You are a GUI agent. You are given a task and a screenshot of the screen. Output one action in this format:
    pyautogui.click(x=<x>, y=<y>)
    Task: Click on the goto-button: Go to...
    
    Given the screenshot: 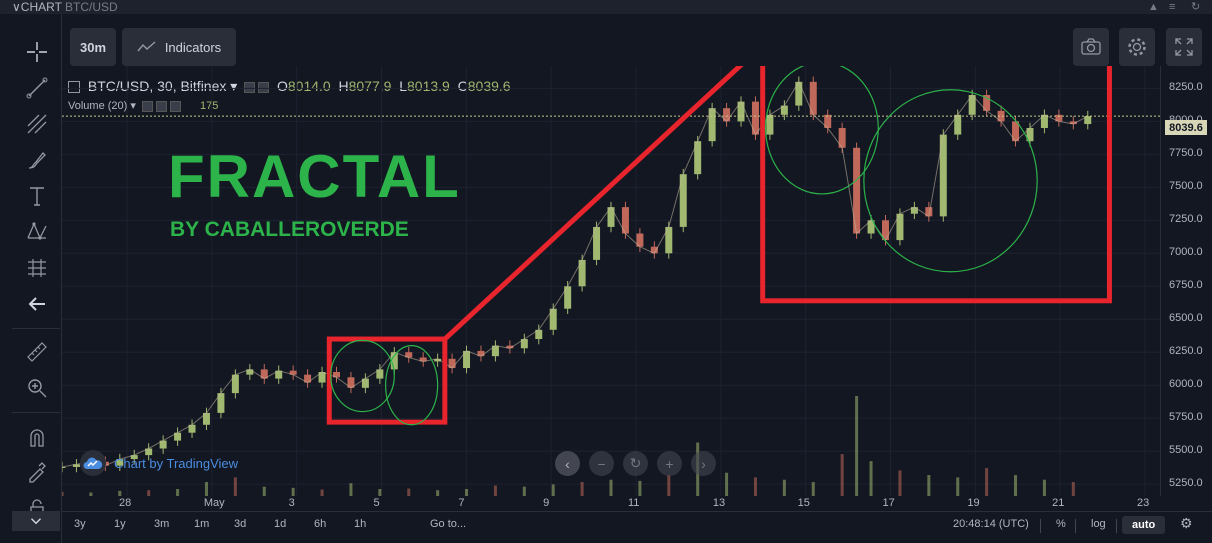 What is the action you would take?
    pyautogui.click(x=448, y=524)
    